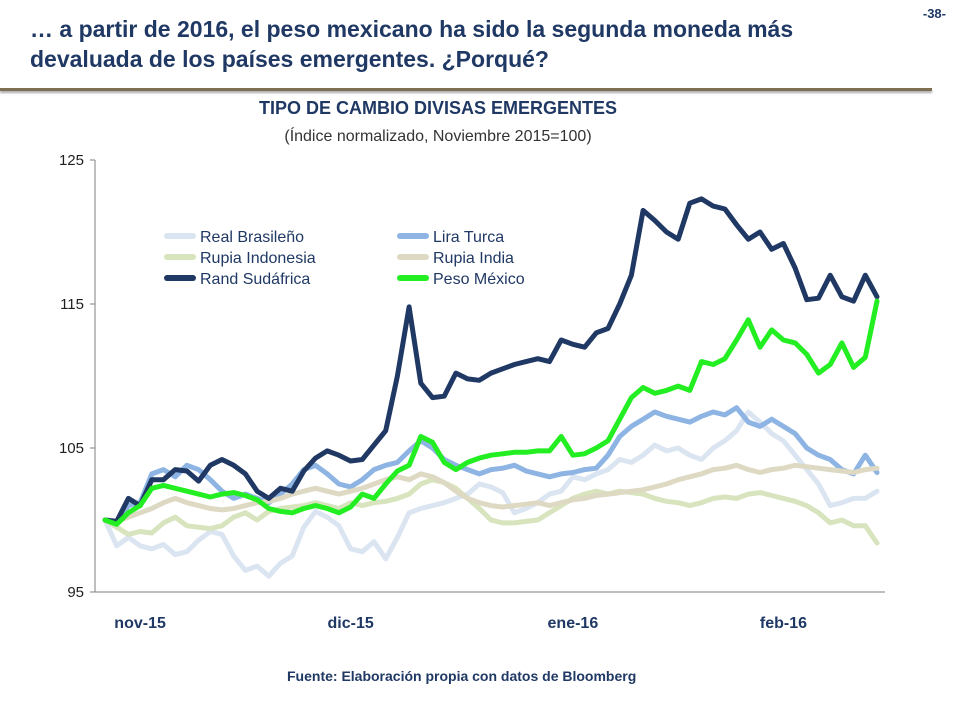 This screenshot has width=960, height=720. What do you see at coordinates (468, 237) in the screenshot?
I see `legend-label-lira-turca: Lira Turca` at bounding box center [468, 237].